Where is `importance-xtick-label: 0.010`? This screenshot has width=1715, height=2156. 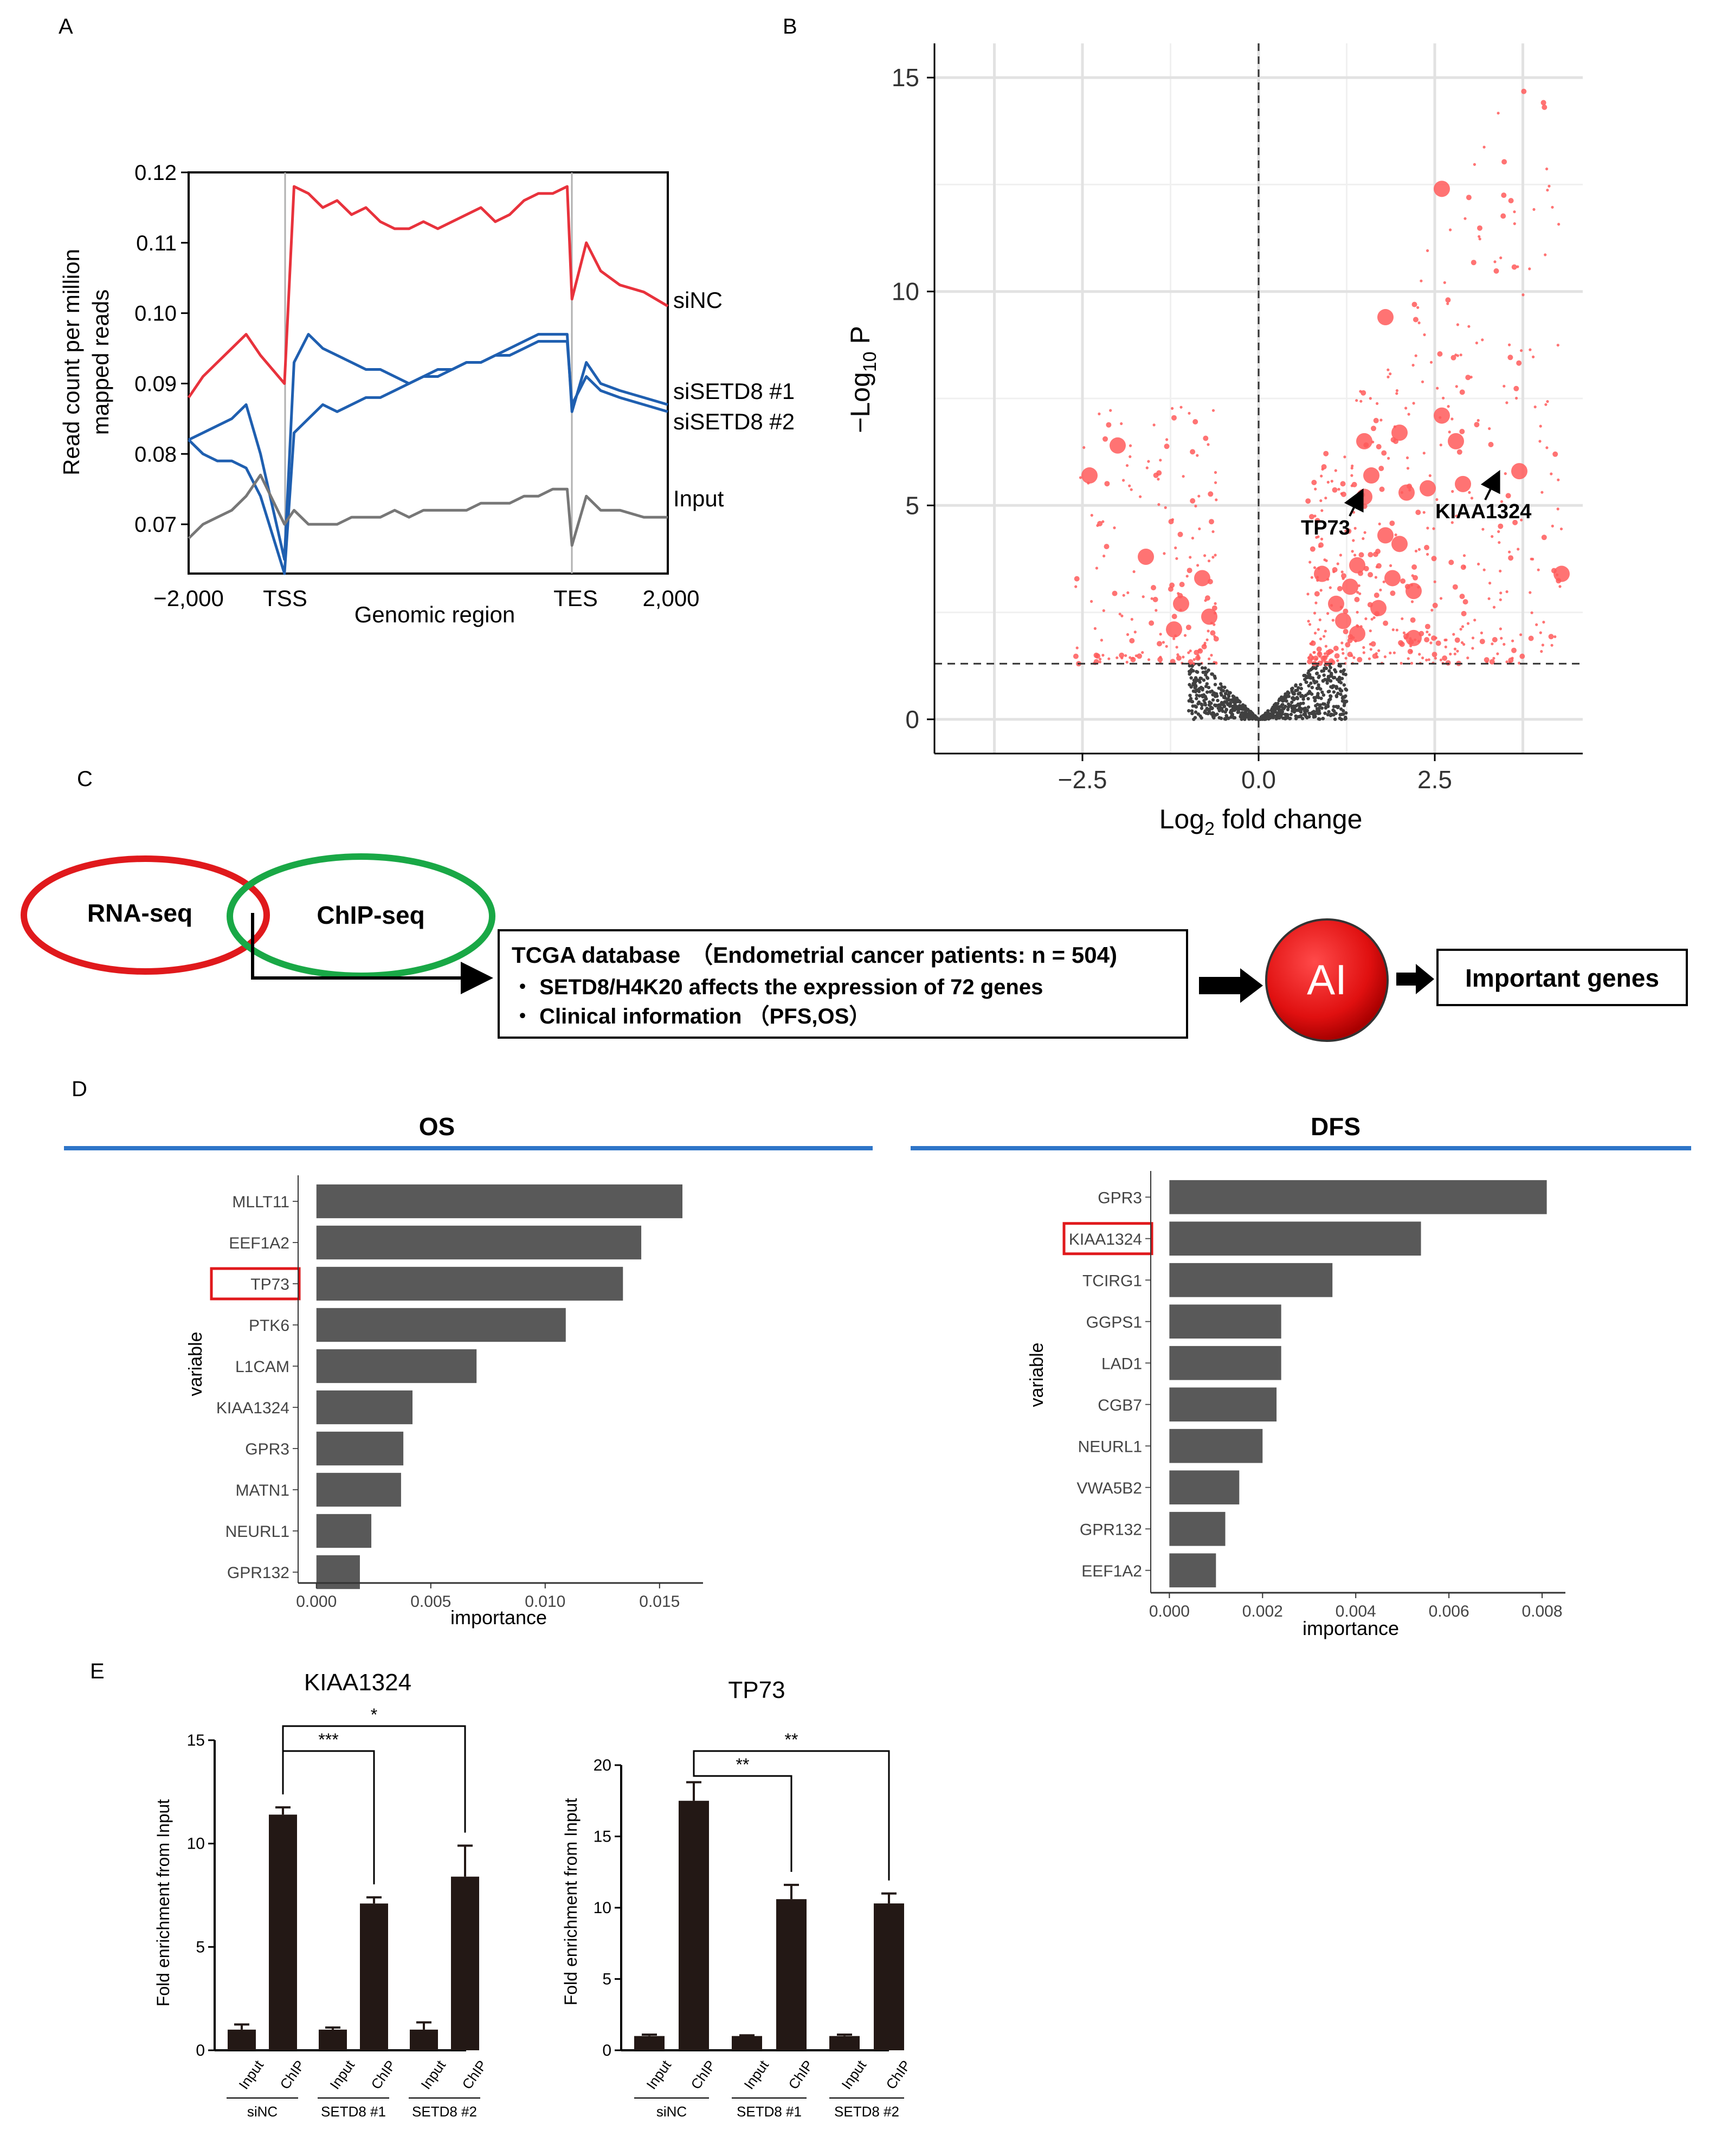 importance-xtick-label: 0.010 is located at coordinates (545, 1602).